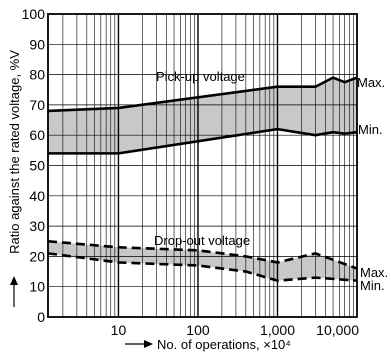 This screenshot has width=391, height=355. I want to click on x-tick-label: 10,000, so click(337, 330).